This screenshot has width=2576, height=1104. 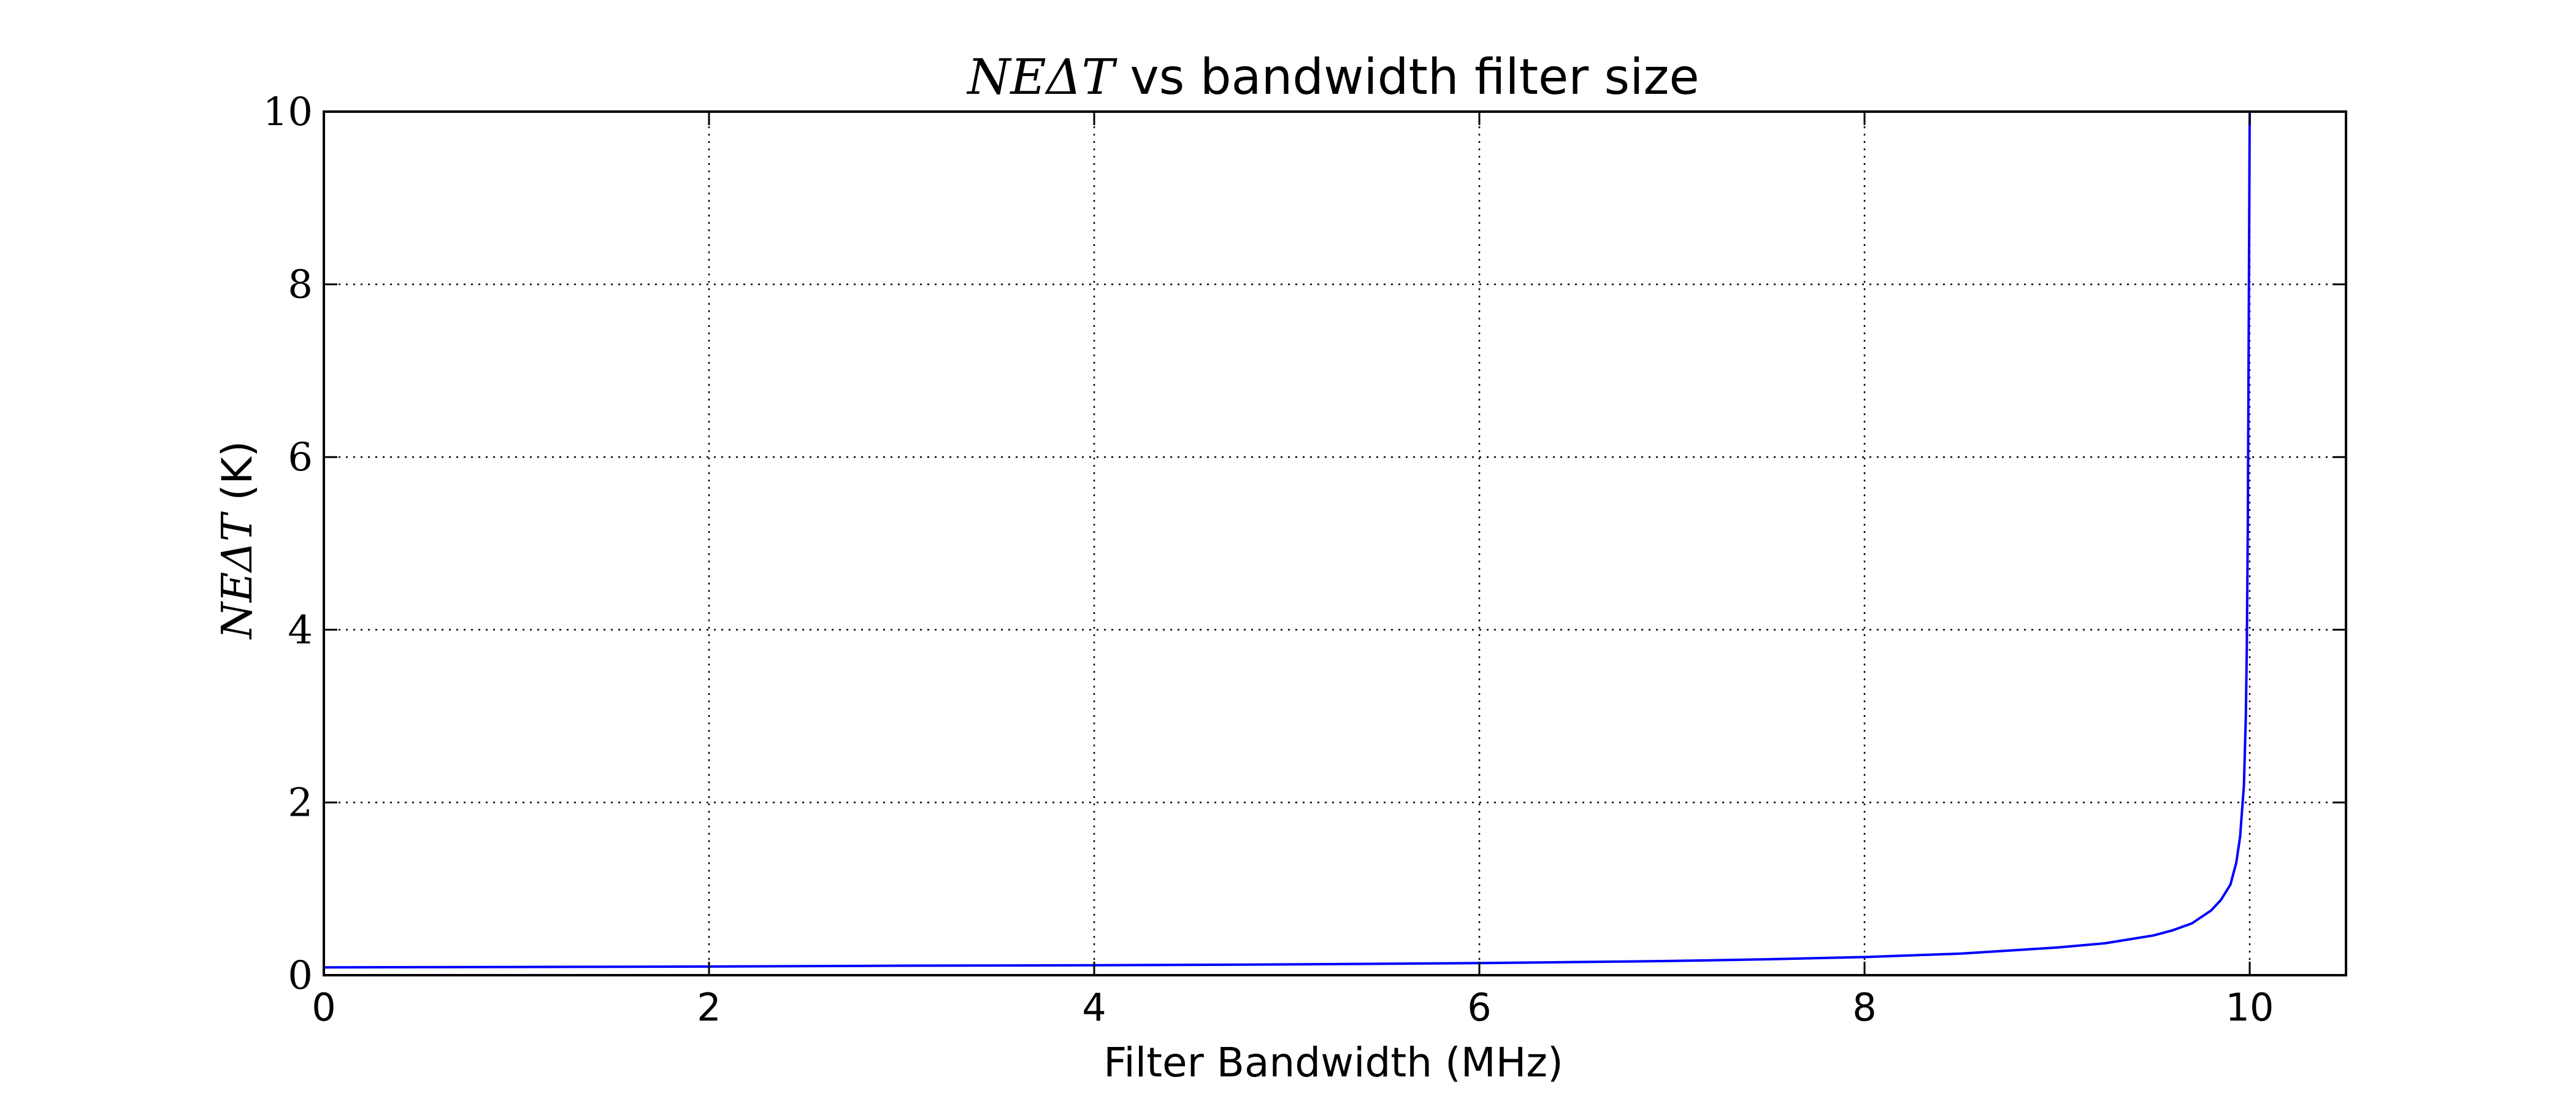 What do you see at coordinates (237, 575) in the screenshot?
I see `y-axis-label-math: NEΔT` at bounding box center [237, 575].